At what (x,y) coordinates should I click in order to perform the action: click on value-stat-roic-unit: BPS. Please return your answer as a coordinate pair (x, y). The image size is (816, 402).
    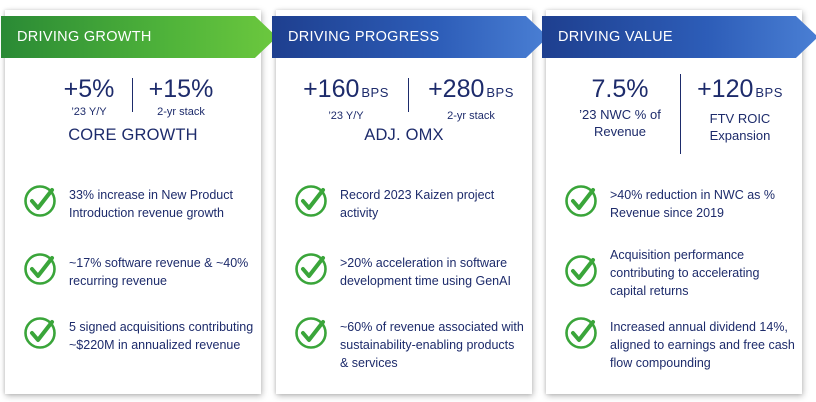
    Looking at the image, I should click on (769, 92).